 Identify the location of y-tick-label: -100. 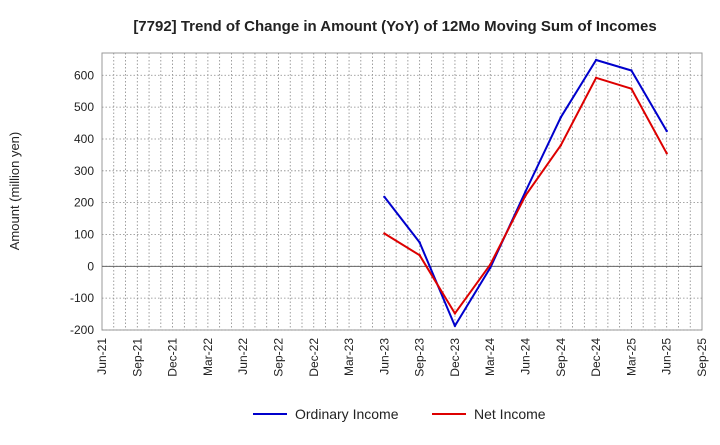
(82, 298).